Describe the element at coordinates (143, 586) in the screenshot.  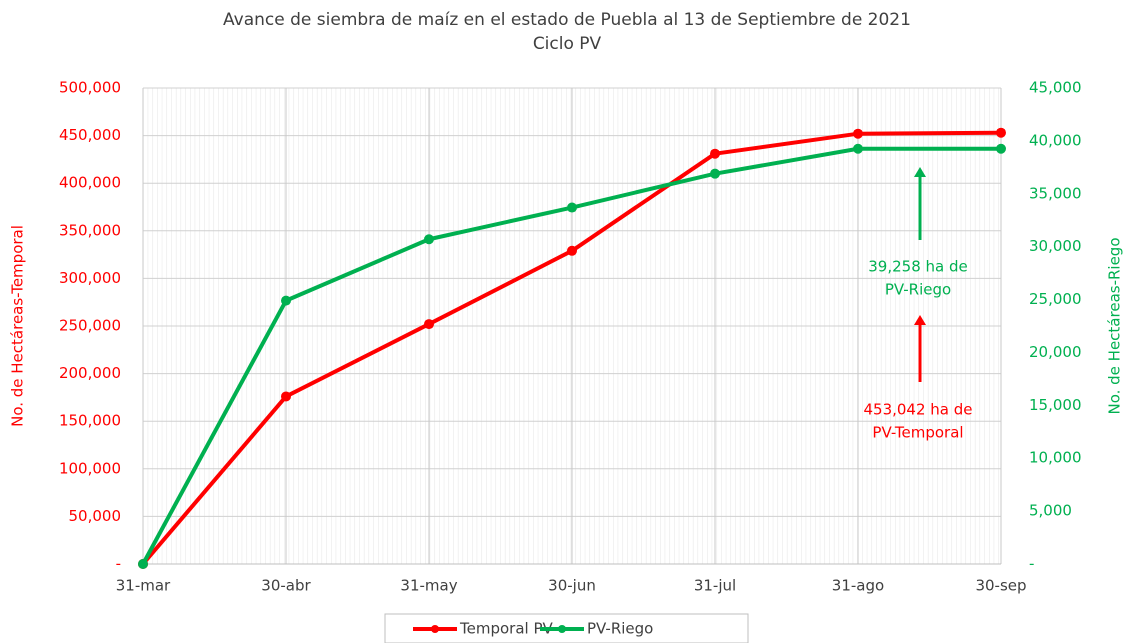
I see `x-tick-label: 31-mar` at that location.